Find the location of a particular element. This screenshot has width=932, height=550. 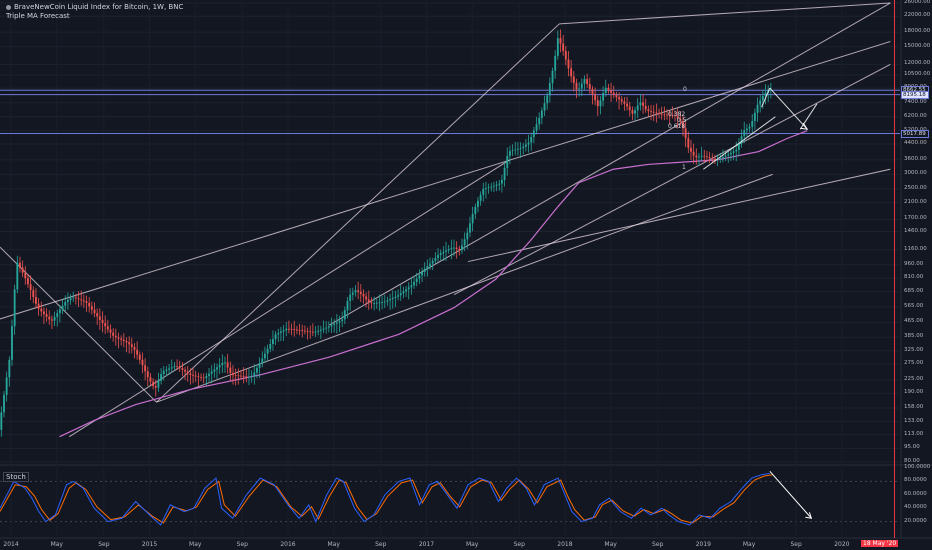

stoch-k-line is located at coordinates (385, 499).